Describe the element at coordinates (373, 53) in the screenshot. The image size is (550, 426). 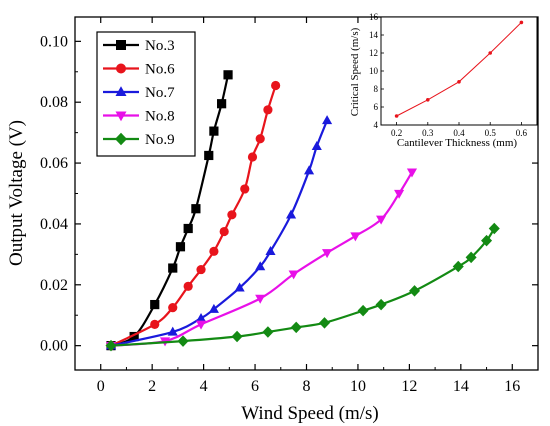
I see `inset-y-tick-label: 12` at that location.